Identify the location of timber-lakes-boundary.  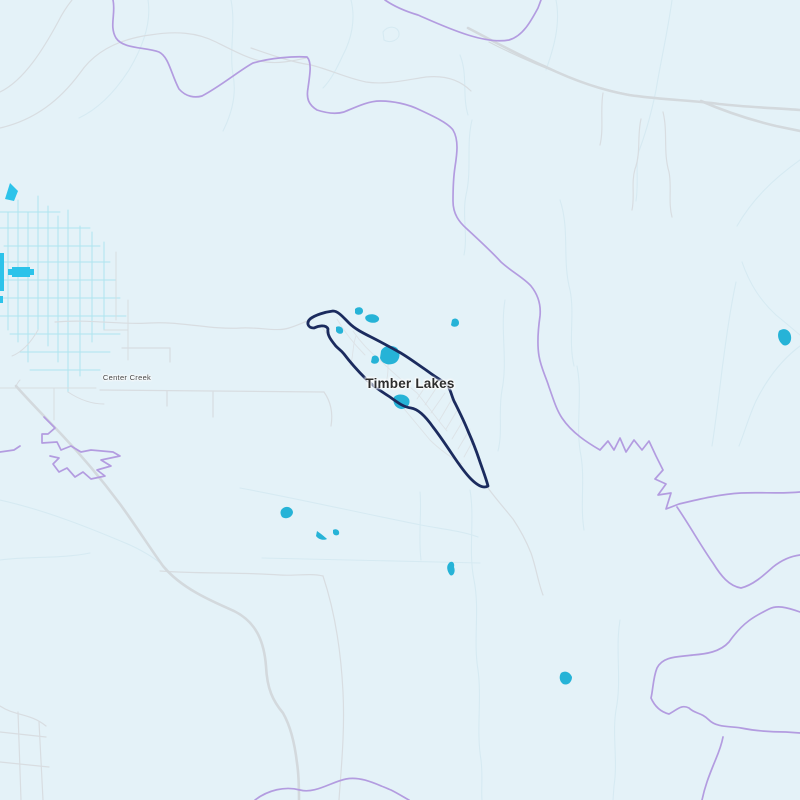
(398, 399).